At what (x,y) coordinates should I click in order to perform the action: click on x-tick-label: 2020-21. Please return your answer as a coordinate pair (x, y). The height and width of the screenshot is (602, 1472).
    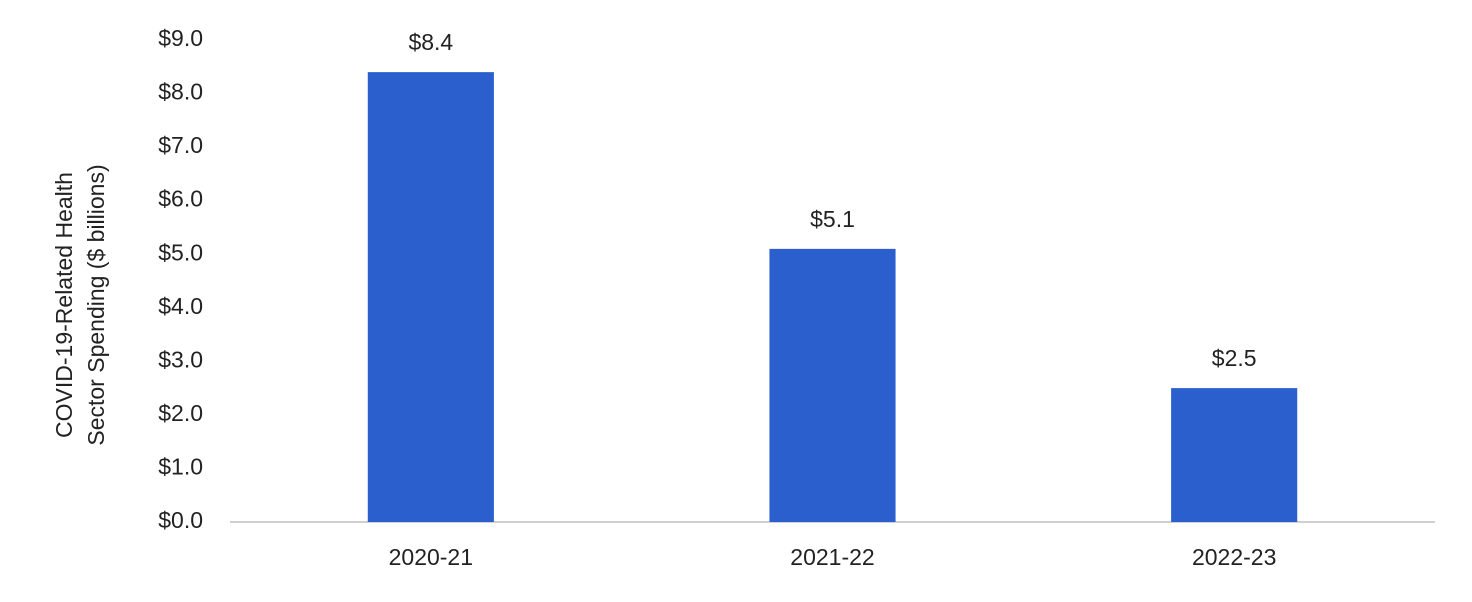
    Looking at the image, I should click on (431, 557).